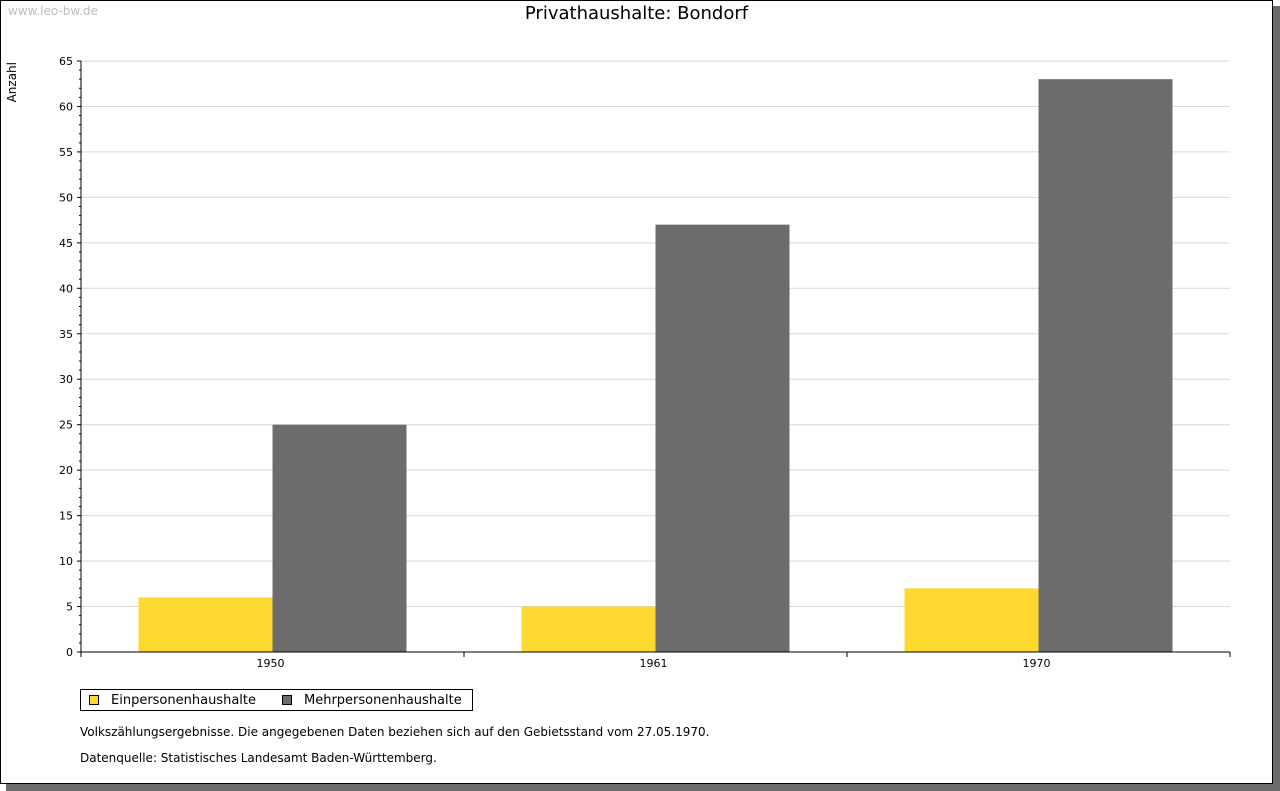 The image size is (1280, 791). I want to click on y-tick-label: 55, so click(66, 152).